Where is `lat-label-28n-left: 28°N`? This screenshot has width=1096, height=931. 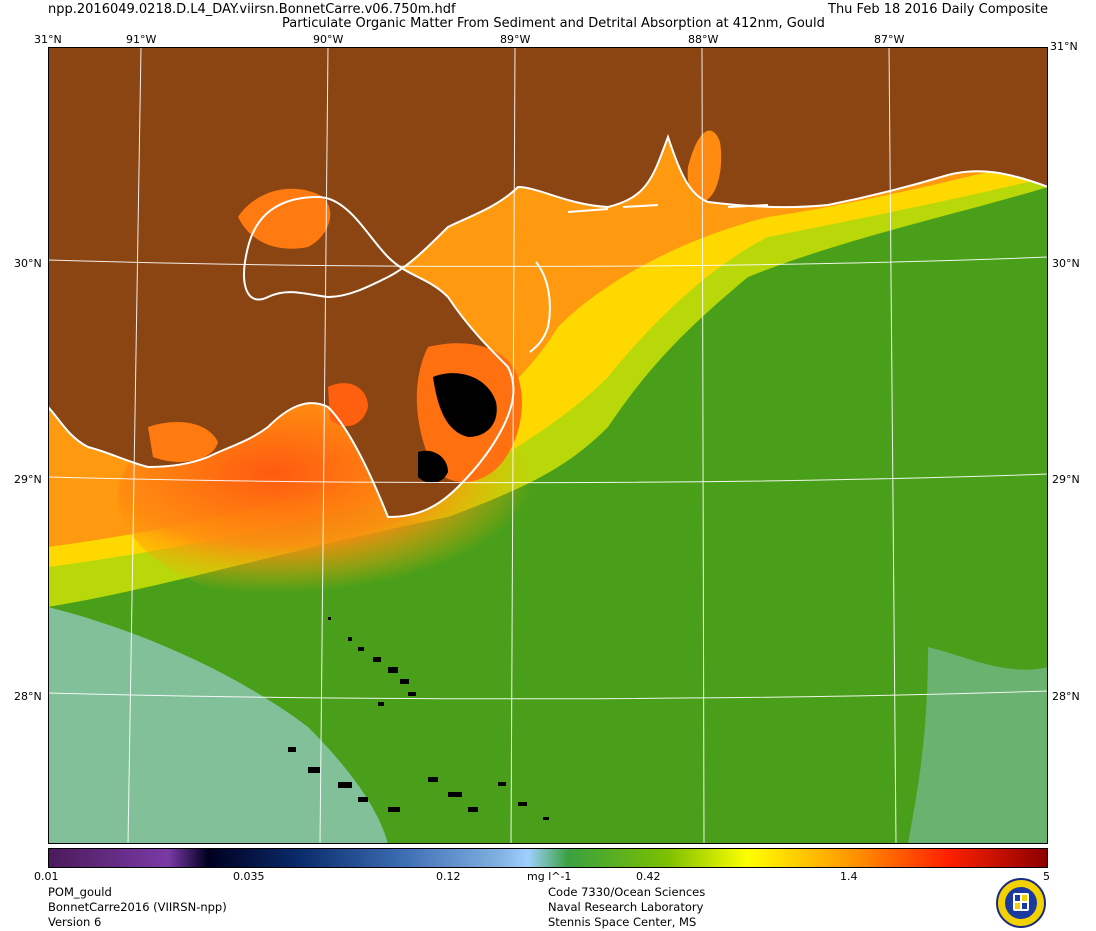 lat-label-28n-left: 28°N is located at coordinates (28, 696).